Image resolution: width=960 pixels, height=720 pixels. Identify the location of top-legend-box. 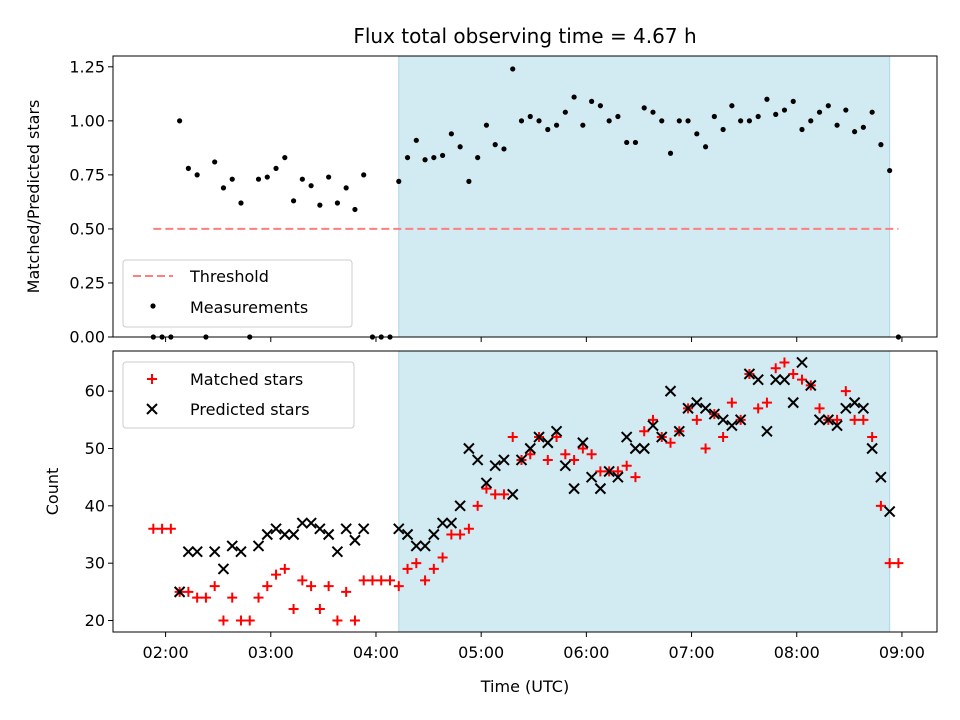
(237, 293).